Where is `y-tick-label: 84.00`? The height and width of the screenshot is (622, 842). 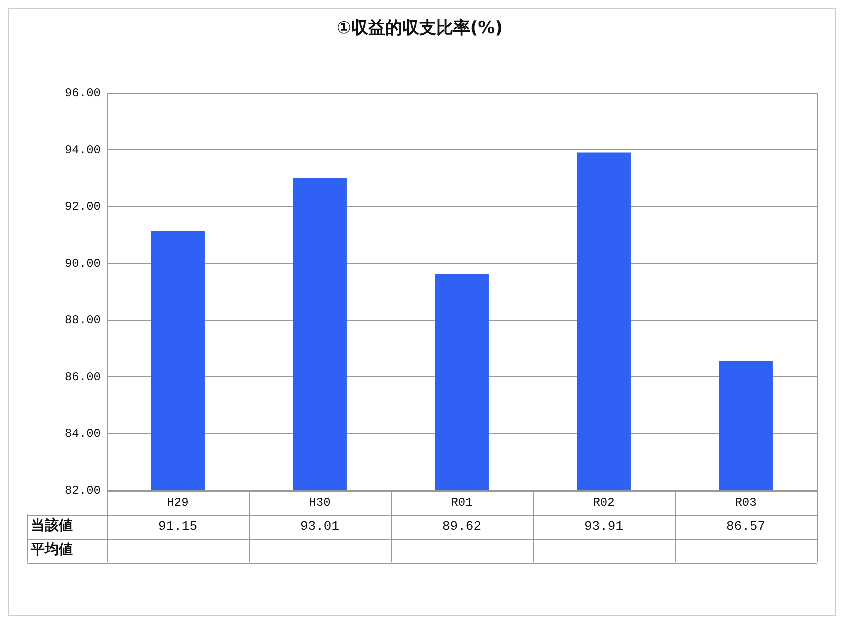
y-tick-label: 84.00 is located at coordinates (82, 434).